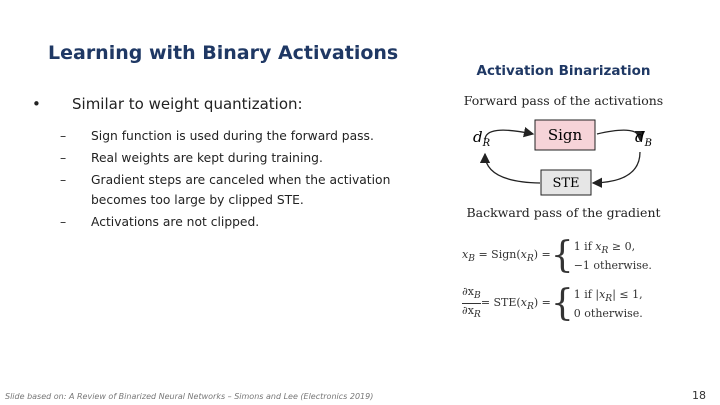  What do you see at coordinates (187, 104) in the screenshot?
I see `bullet-text: Similar to weight quantization:` at bounding box center [187, 104].